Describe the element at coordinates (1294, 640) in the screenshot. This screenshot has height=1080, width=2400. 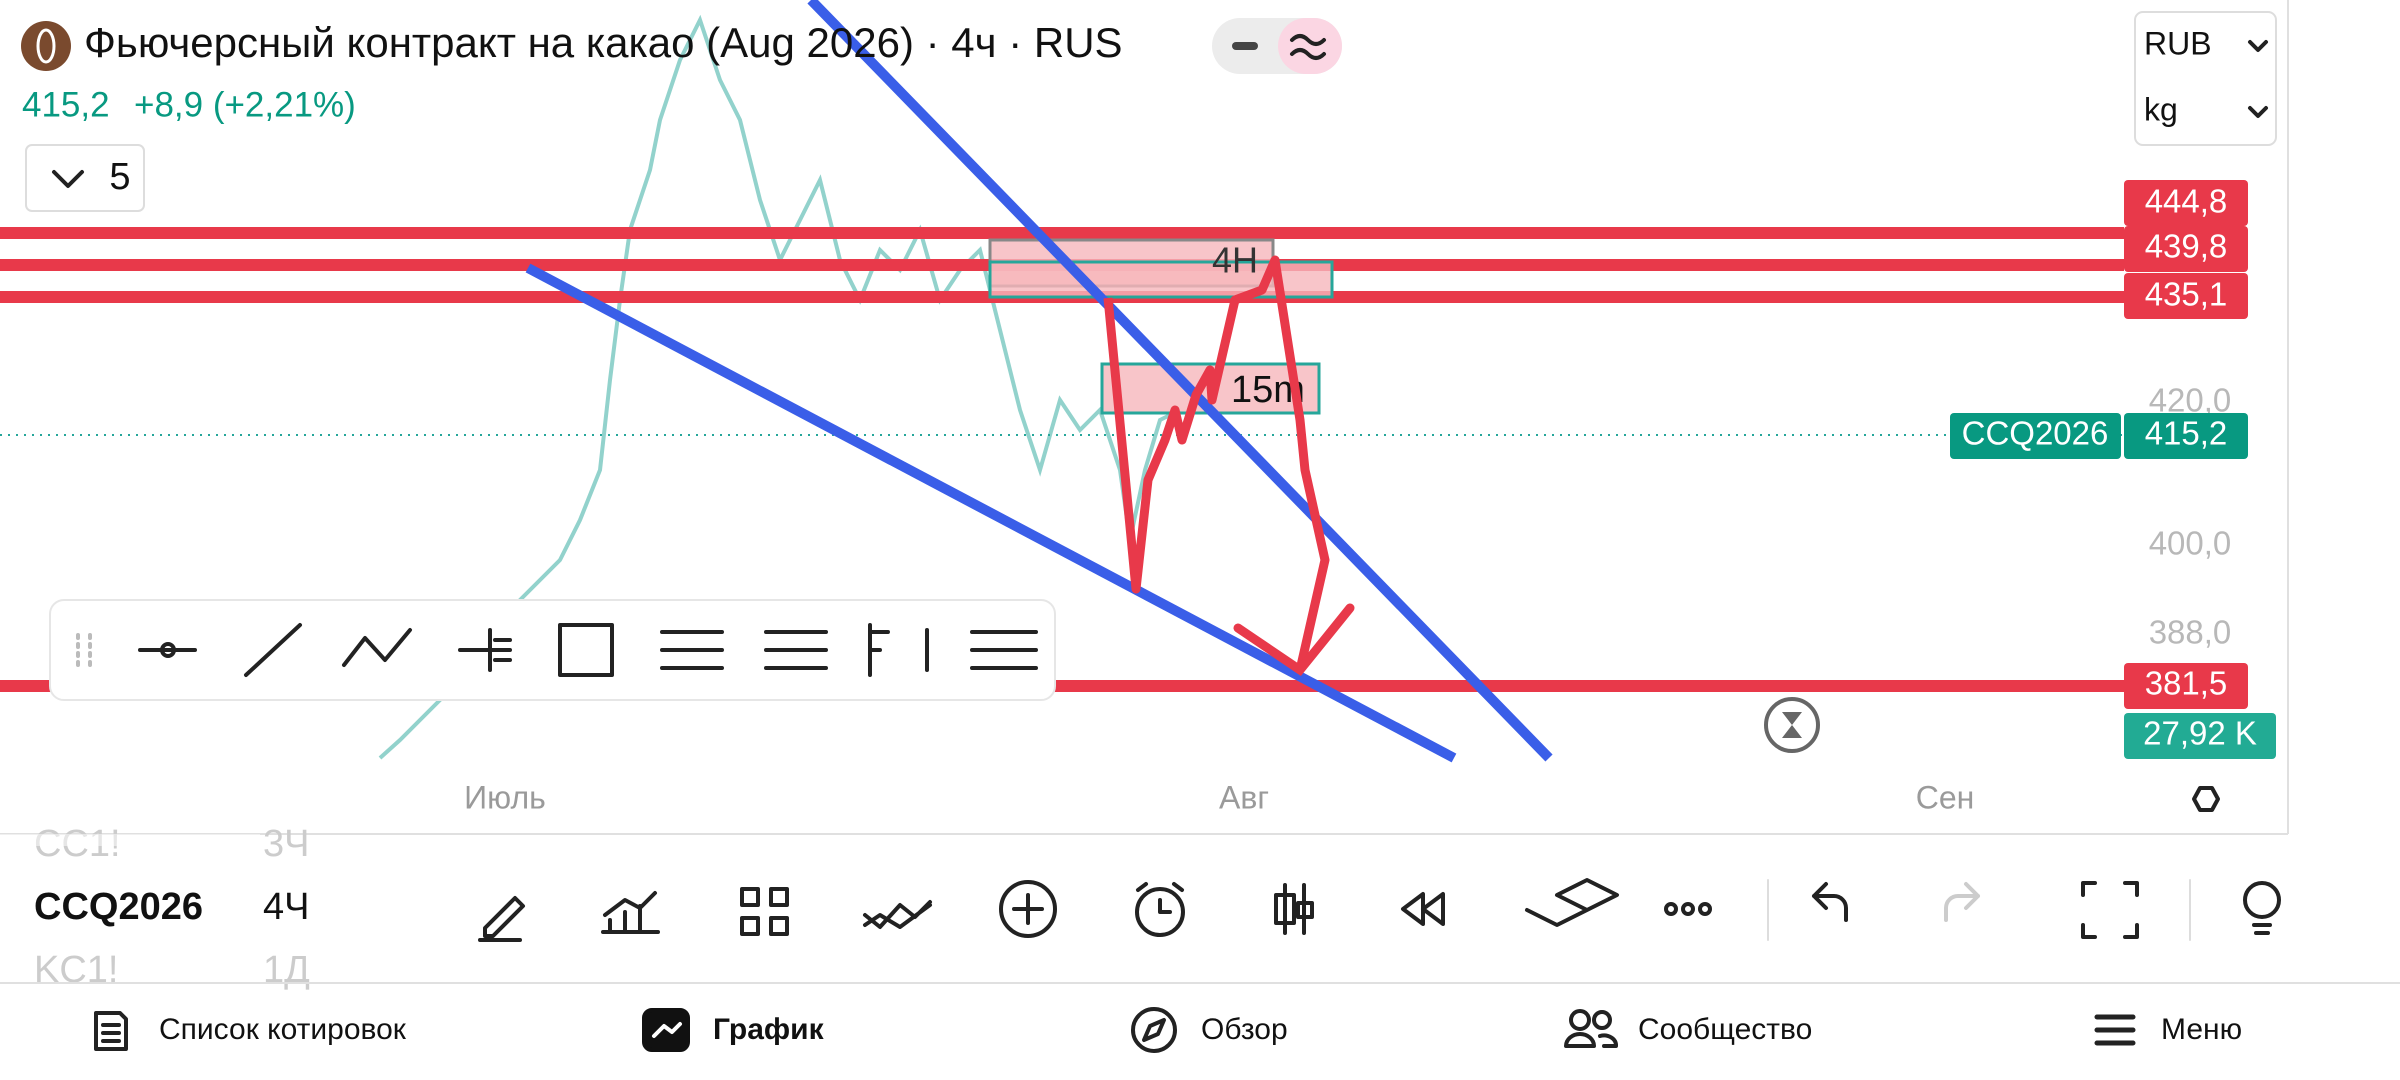
I see `arrow-head` at that location.